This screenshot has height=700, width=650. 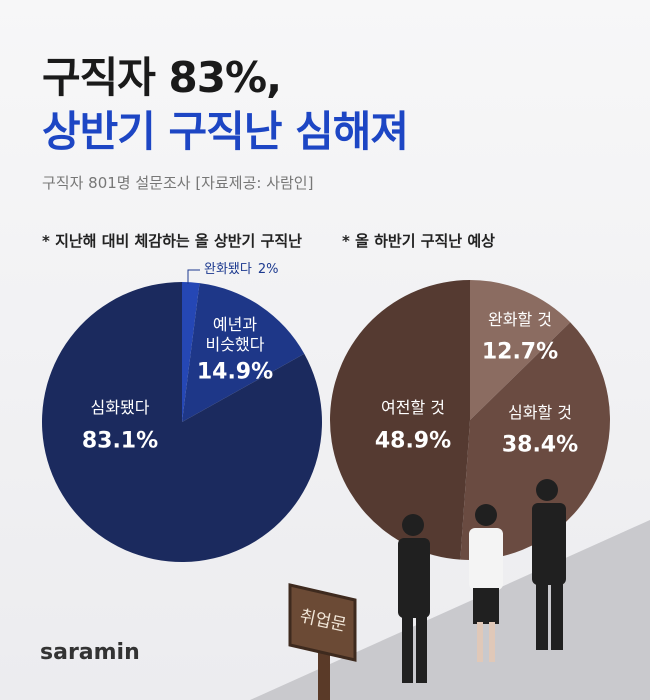 What do you see at coordinates (225, 131) in the screenshot?
I see `title-line: 상반기 구직난 심해져` at bounding box center [225, 131].